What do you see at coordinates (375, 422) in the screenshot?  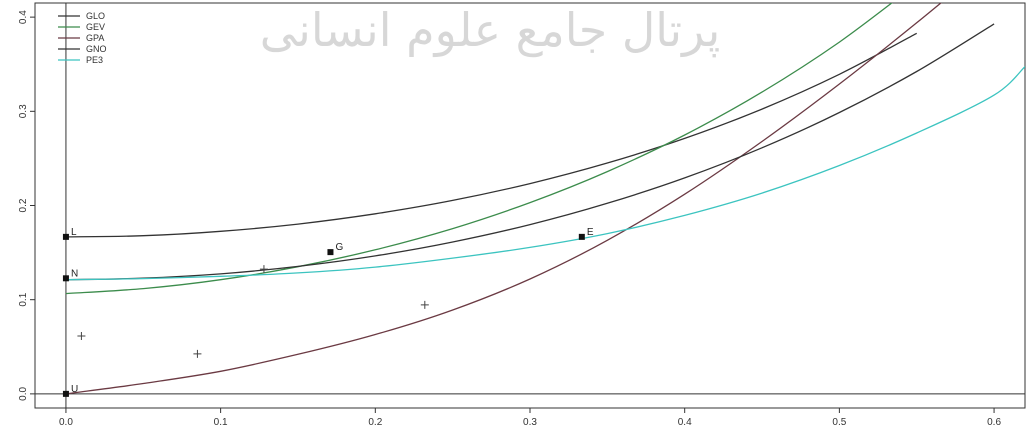 I see `x-tick-label: 0.2` at bounding box center [375, 422].